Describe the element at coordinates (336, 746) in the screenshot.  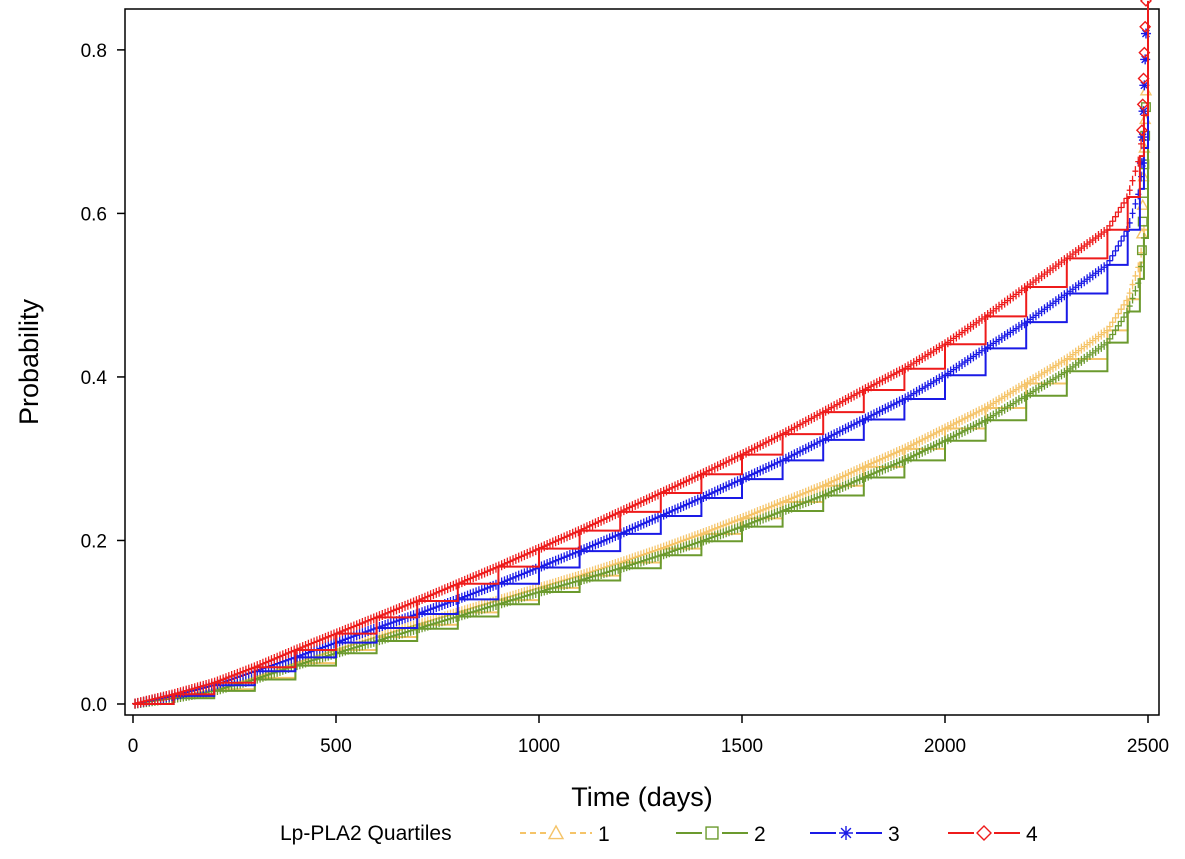
I see `x-tick-label: 500` at that location.